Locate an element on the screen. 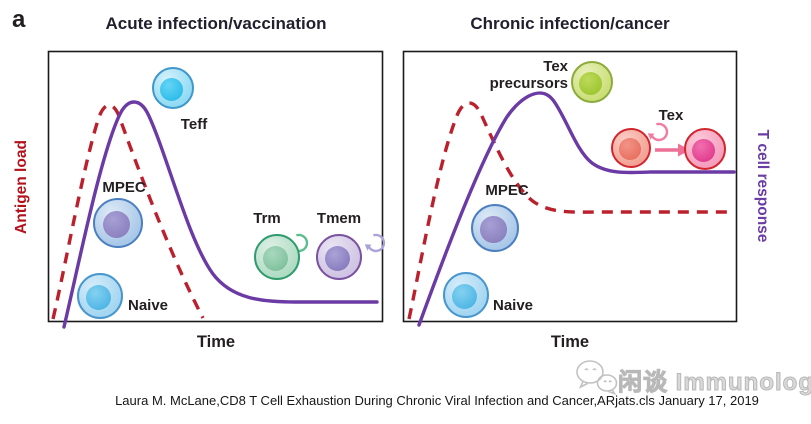 The width and height of the screenshot is (811, 424). teff-cell-nucleus is located at coordinates (172, 89).